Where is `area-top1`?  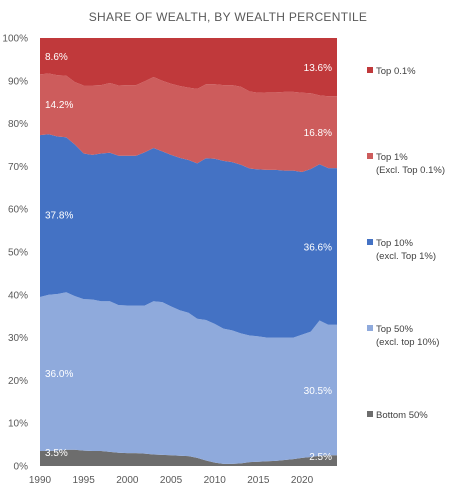
area-top1 is located at coordinates (188, 122).